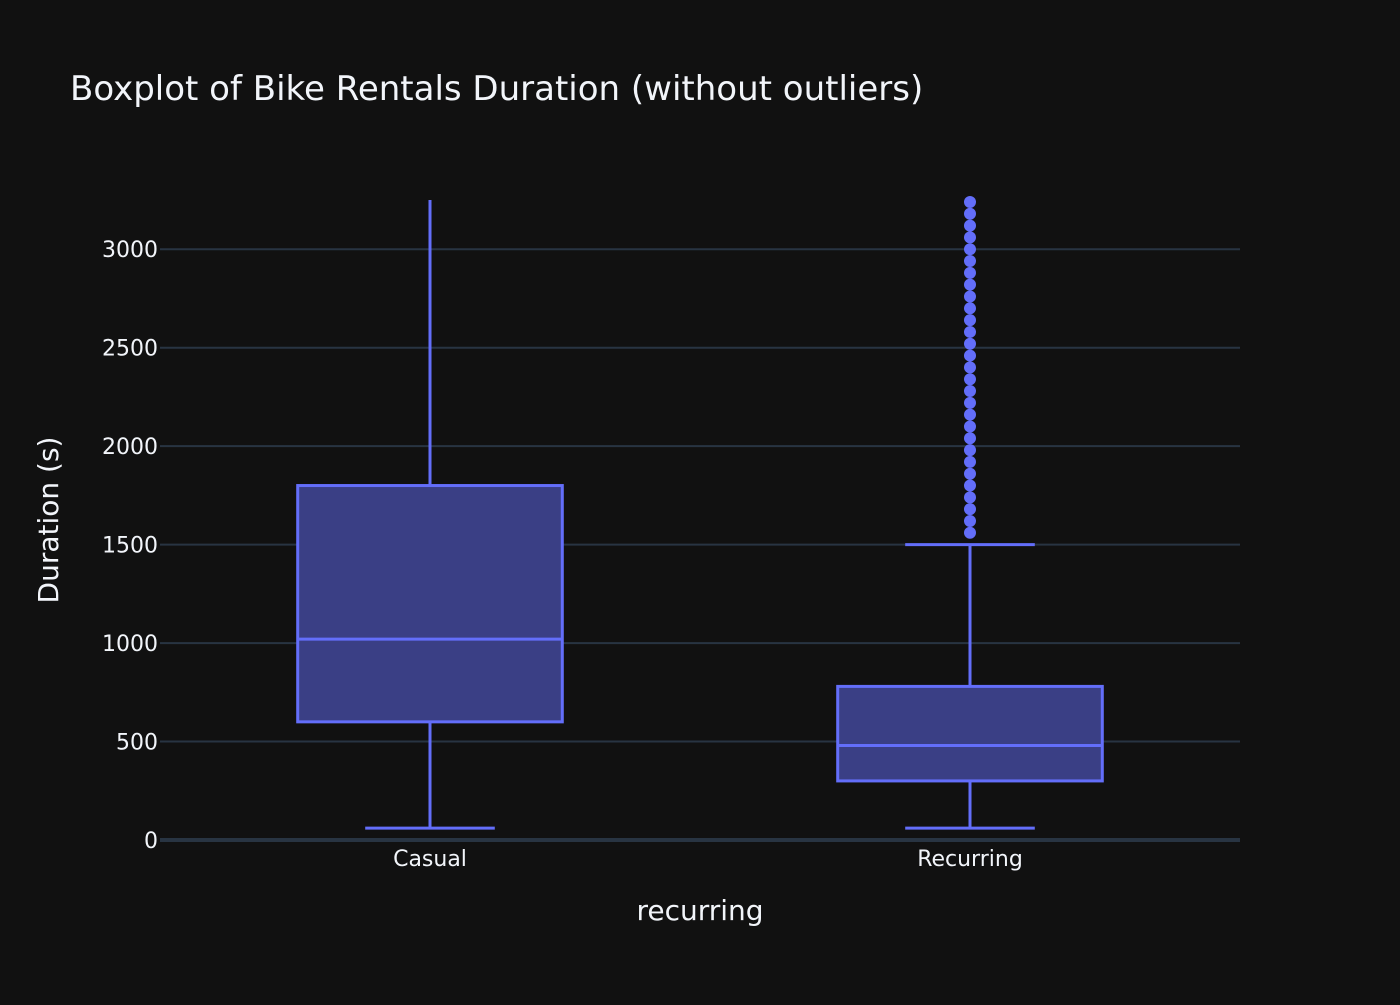  Describe the element at coordinates (130, 644) in the screenshot. I see `y-tick-label: 1000` at that location.